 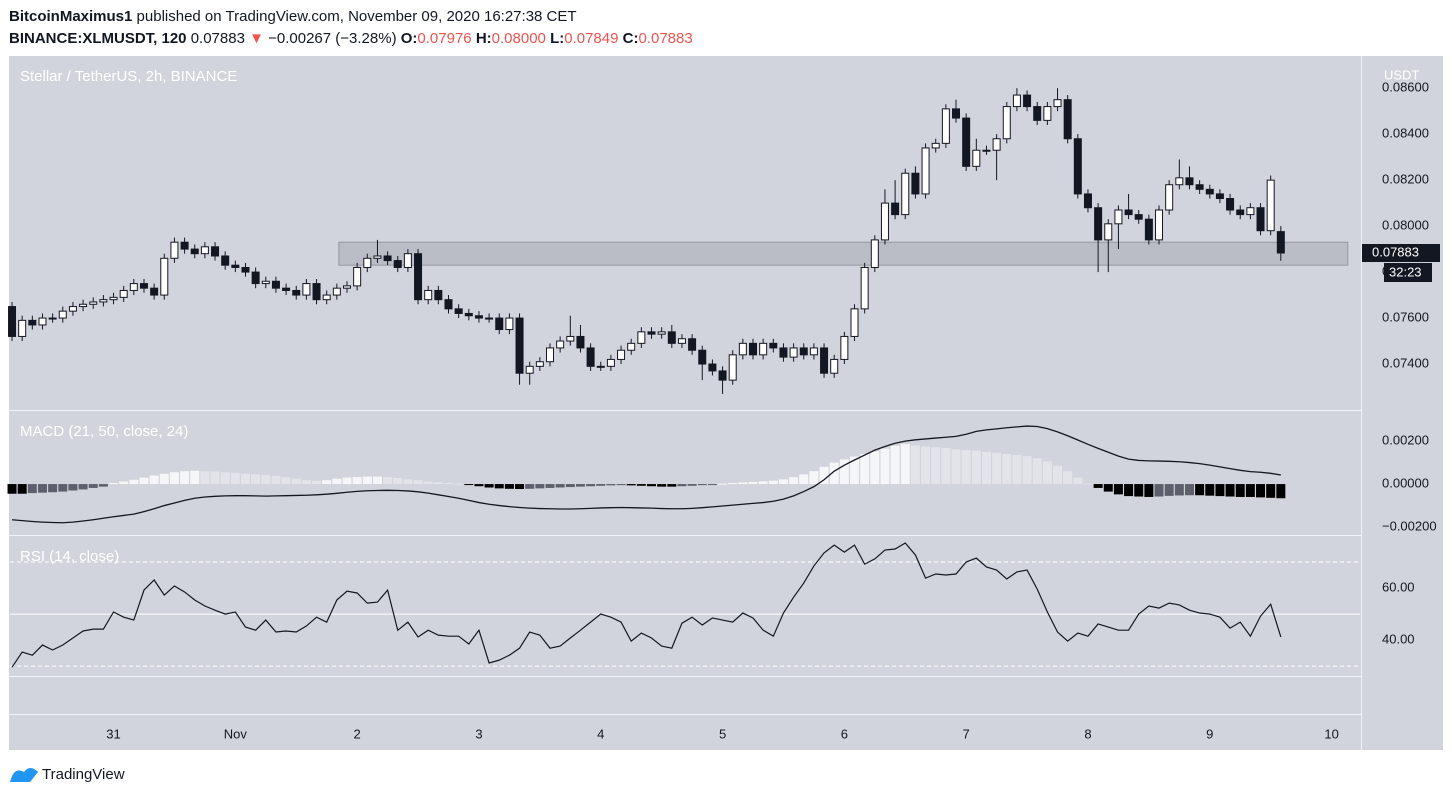 What do you see at coordinates (409, 38) in the screenshot?
I see `open-label: O:` at bounding box center [409, 38].